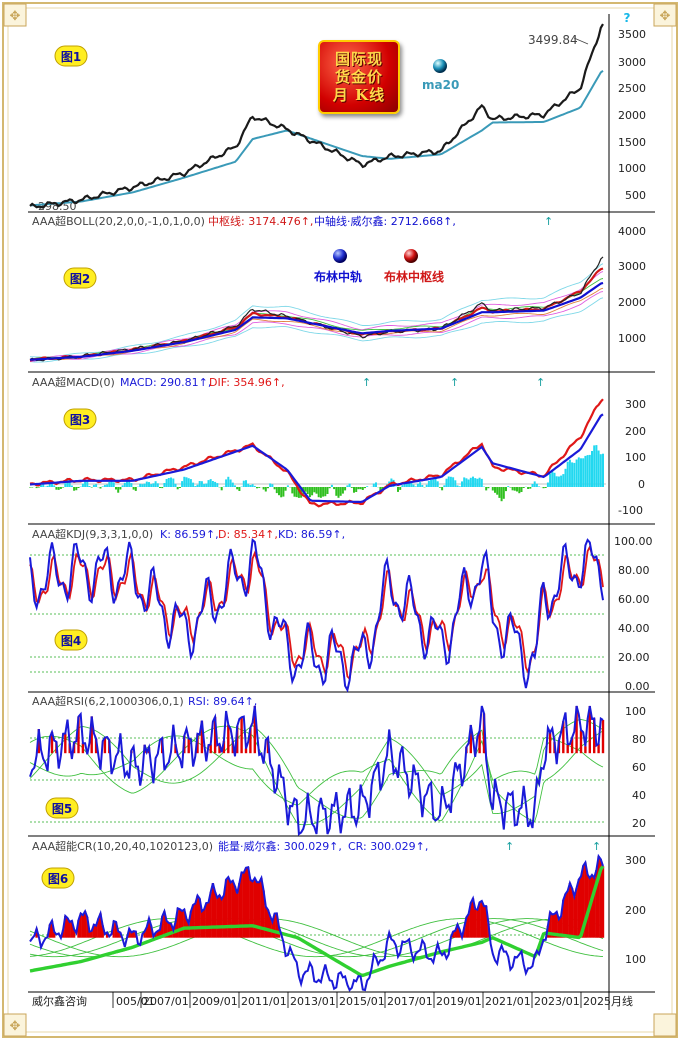  What do you see at coordinates (92, 534) in the screenshot?
I see `header-p4-name: AAA超KDJ(9,3,3,1,0,0)` at bounding box center [92, 534].